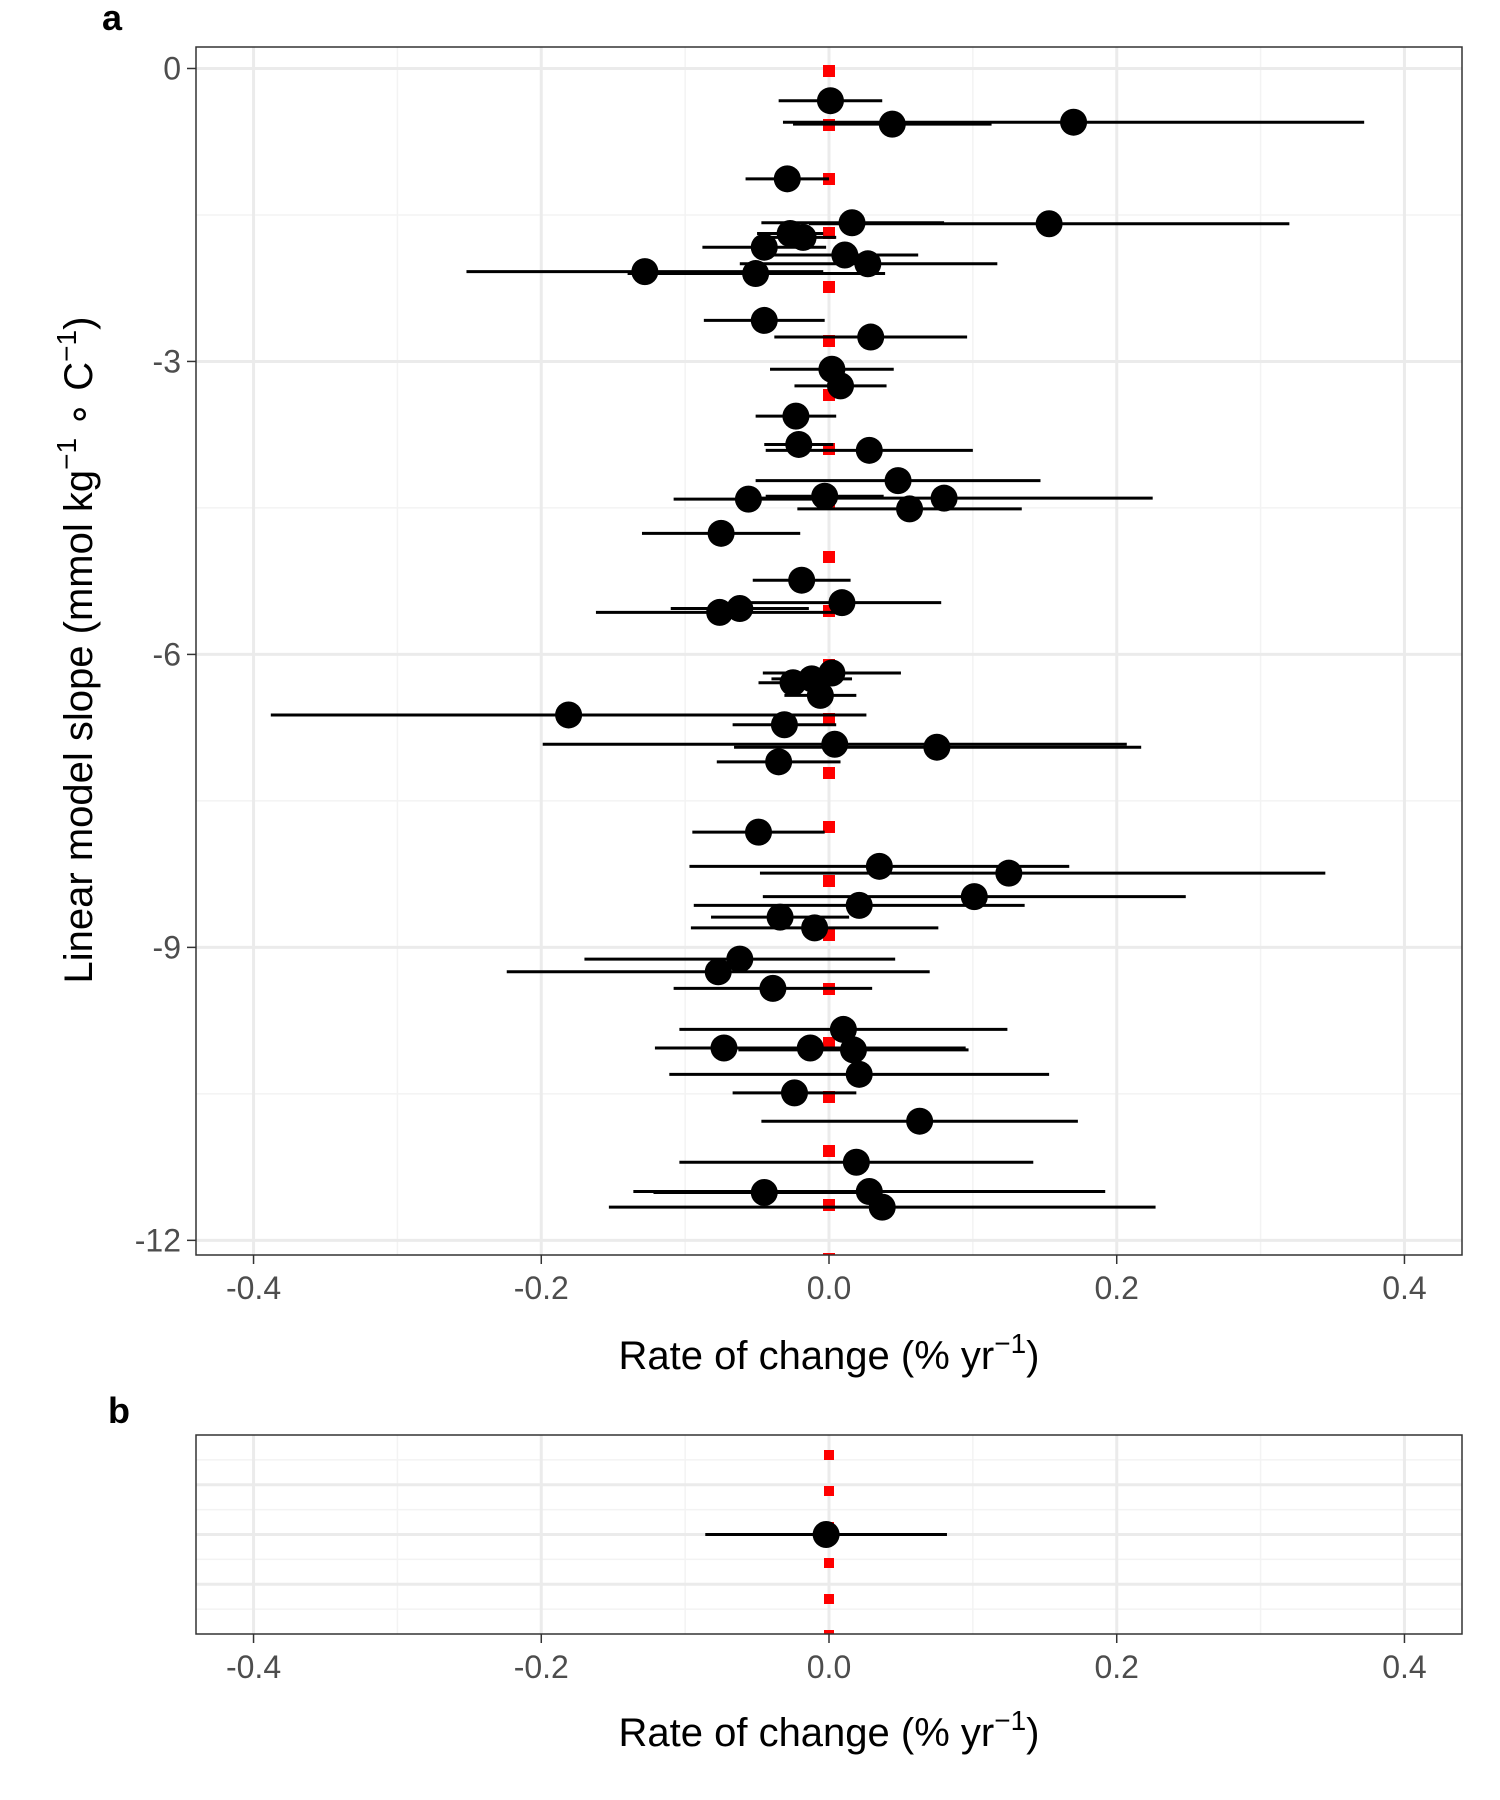 This screenshot has width=1500, height=1800. Describe the element at coordinates (806, 1356) in the screenshot. I see `panel-a-x-axis-title-text: Rate of change (% yr` at that location.